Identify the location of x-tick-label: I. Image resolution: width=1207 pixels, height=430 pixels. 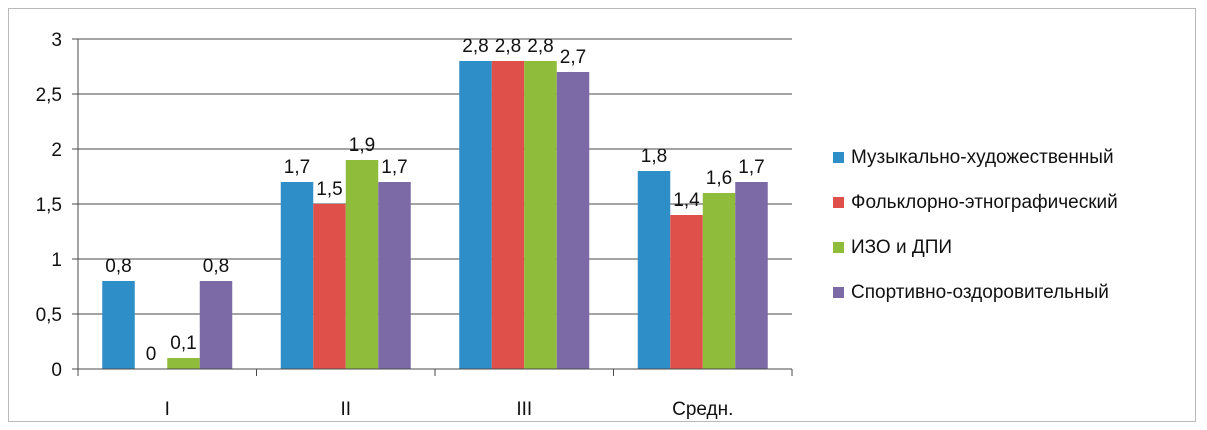
(167, 409).